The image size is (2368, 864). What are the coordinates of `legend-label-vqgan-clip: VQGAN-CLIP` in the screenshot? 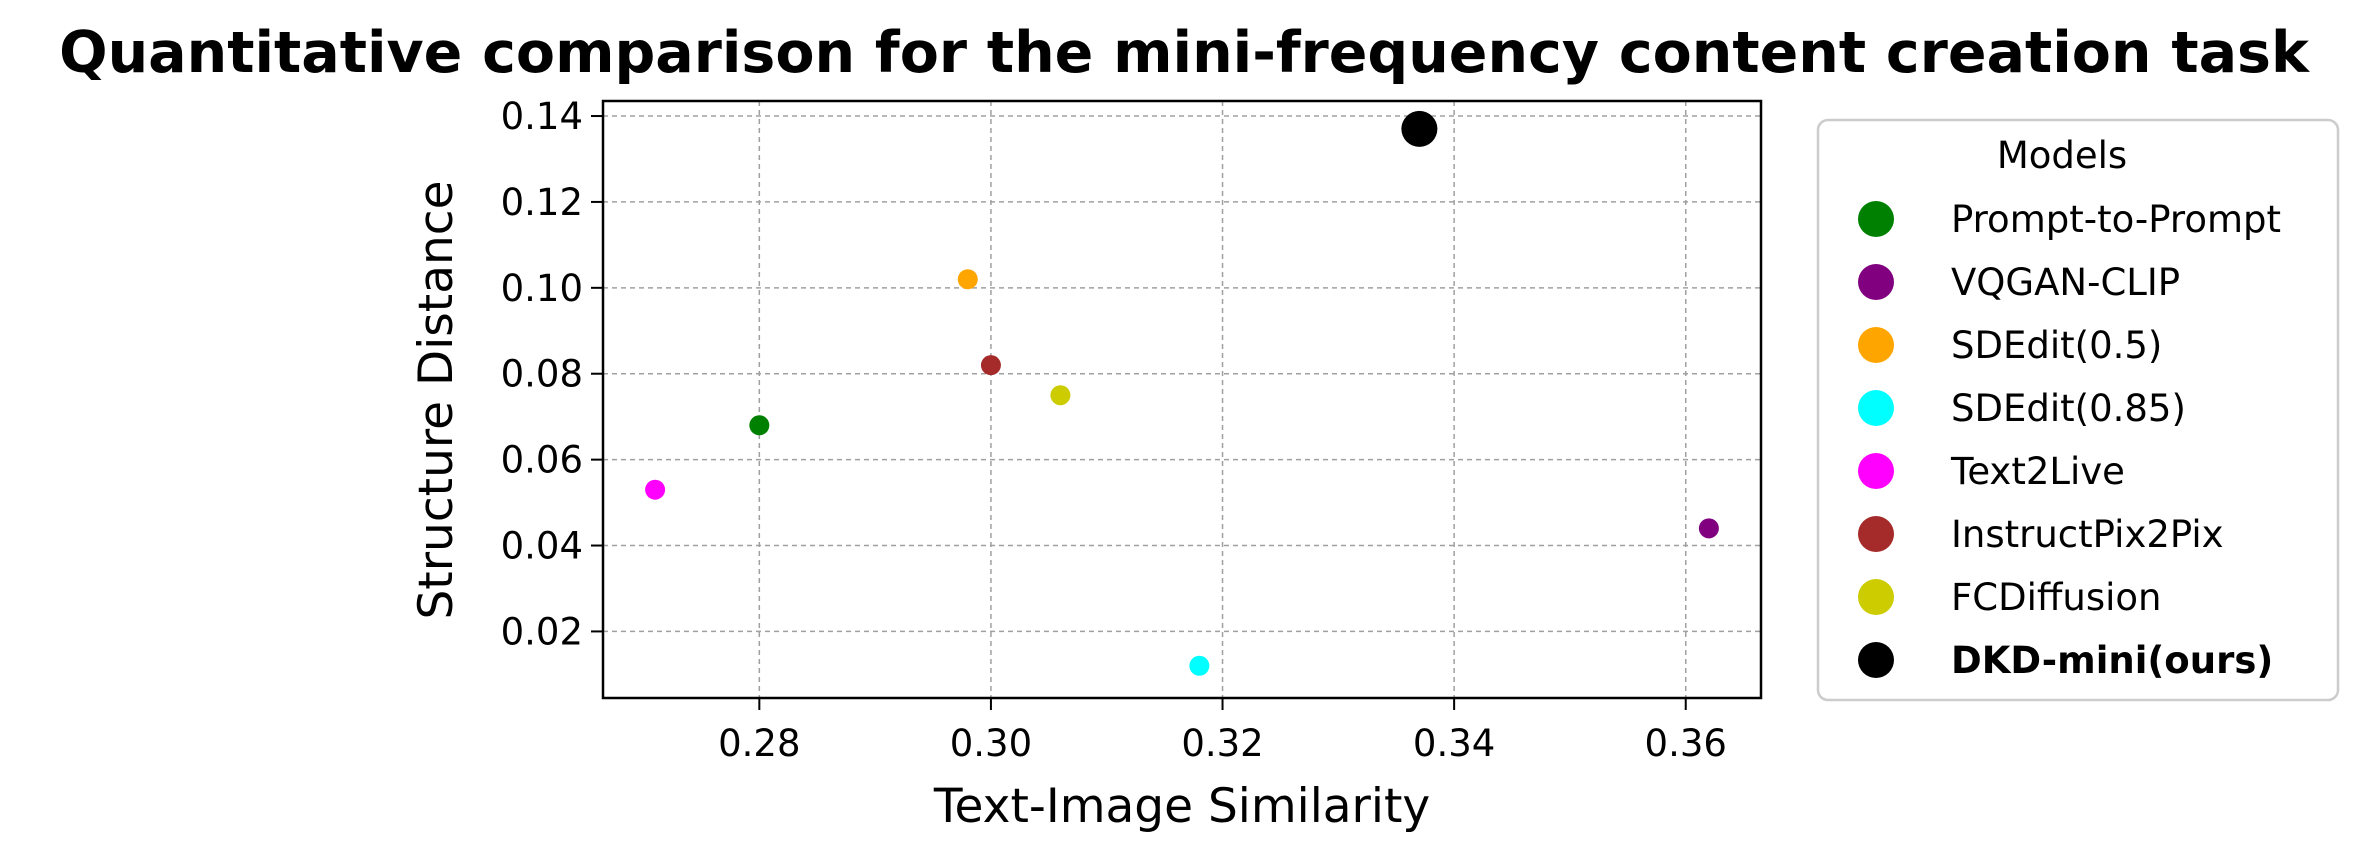 It's located at (2065, 282).